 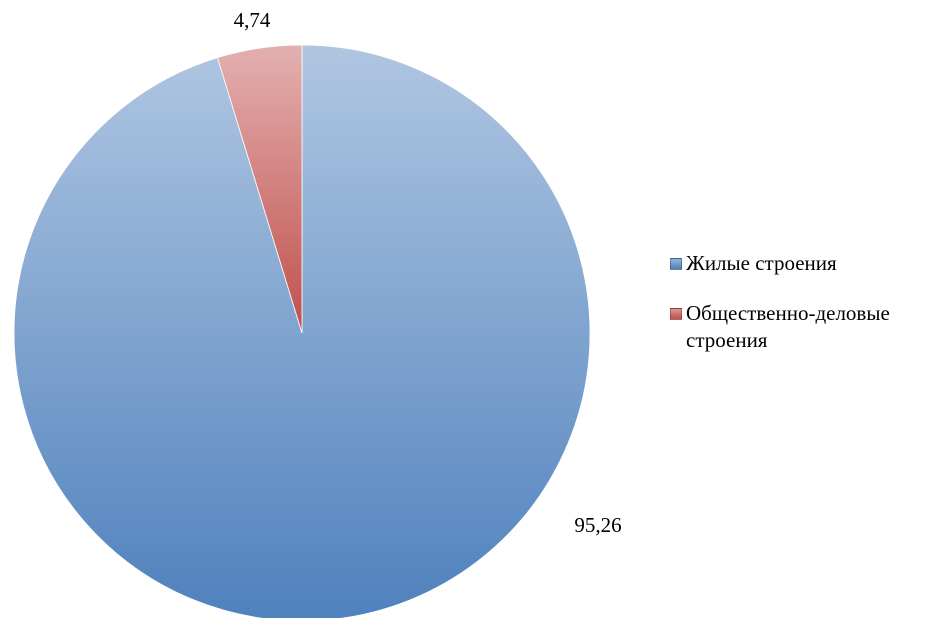 I want to click on legend-label: Жилые строения, so click(x=761, y=263).